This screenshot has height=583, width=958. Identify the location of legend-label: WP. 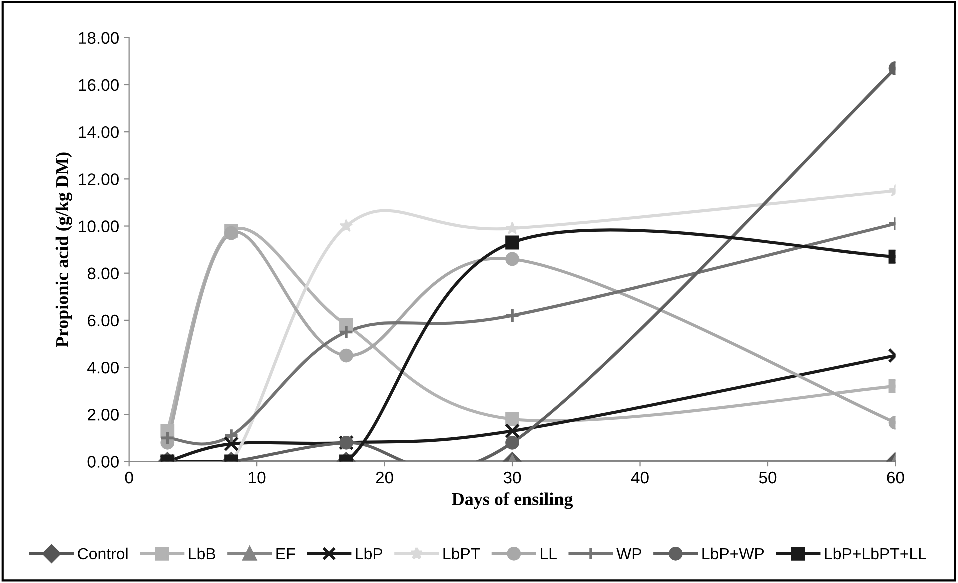
(629, 554).